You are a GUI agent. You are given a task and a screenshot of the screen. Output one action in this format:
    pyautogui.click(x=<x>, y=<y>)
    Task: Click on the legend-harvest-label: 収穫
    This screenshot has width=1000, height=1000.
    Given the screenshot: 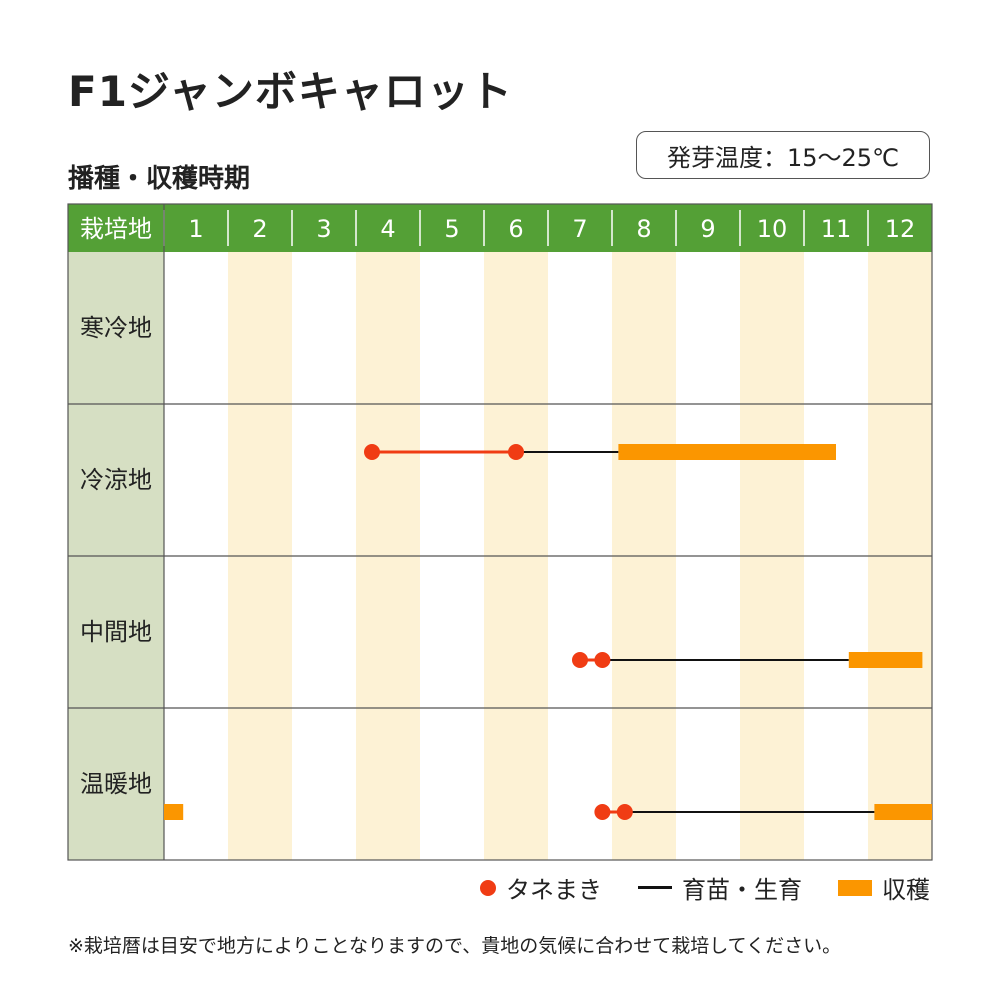 What is the action you would take?
    pyautogui.click(x=906, y=890)
    